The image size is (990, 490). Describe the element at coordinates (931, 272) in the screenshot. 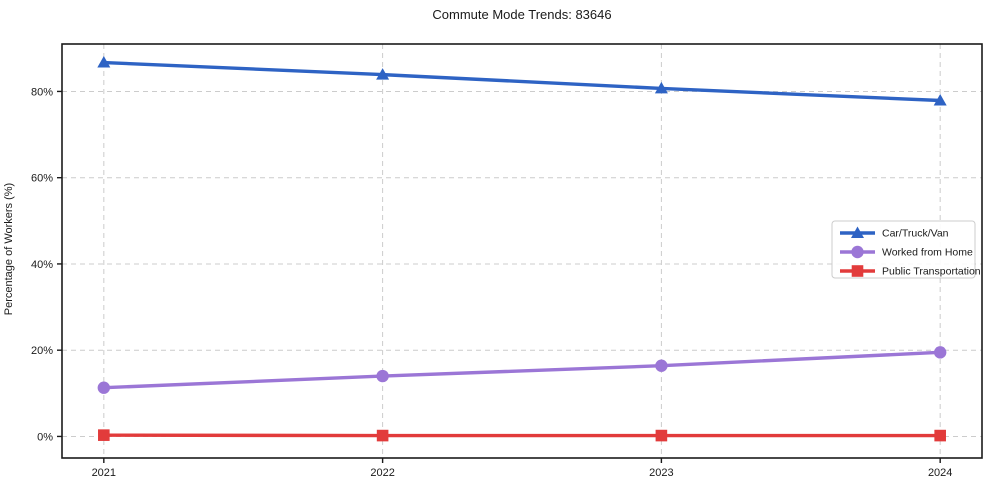

I see `legend-label: Public Transportation` at that location.